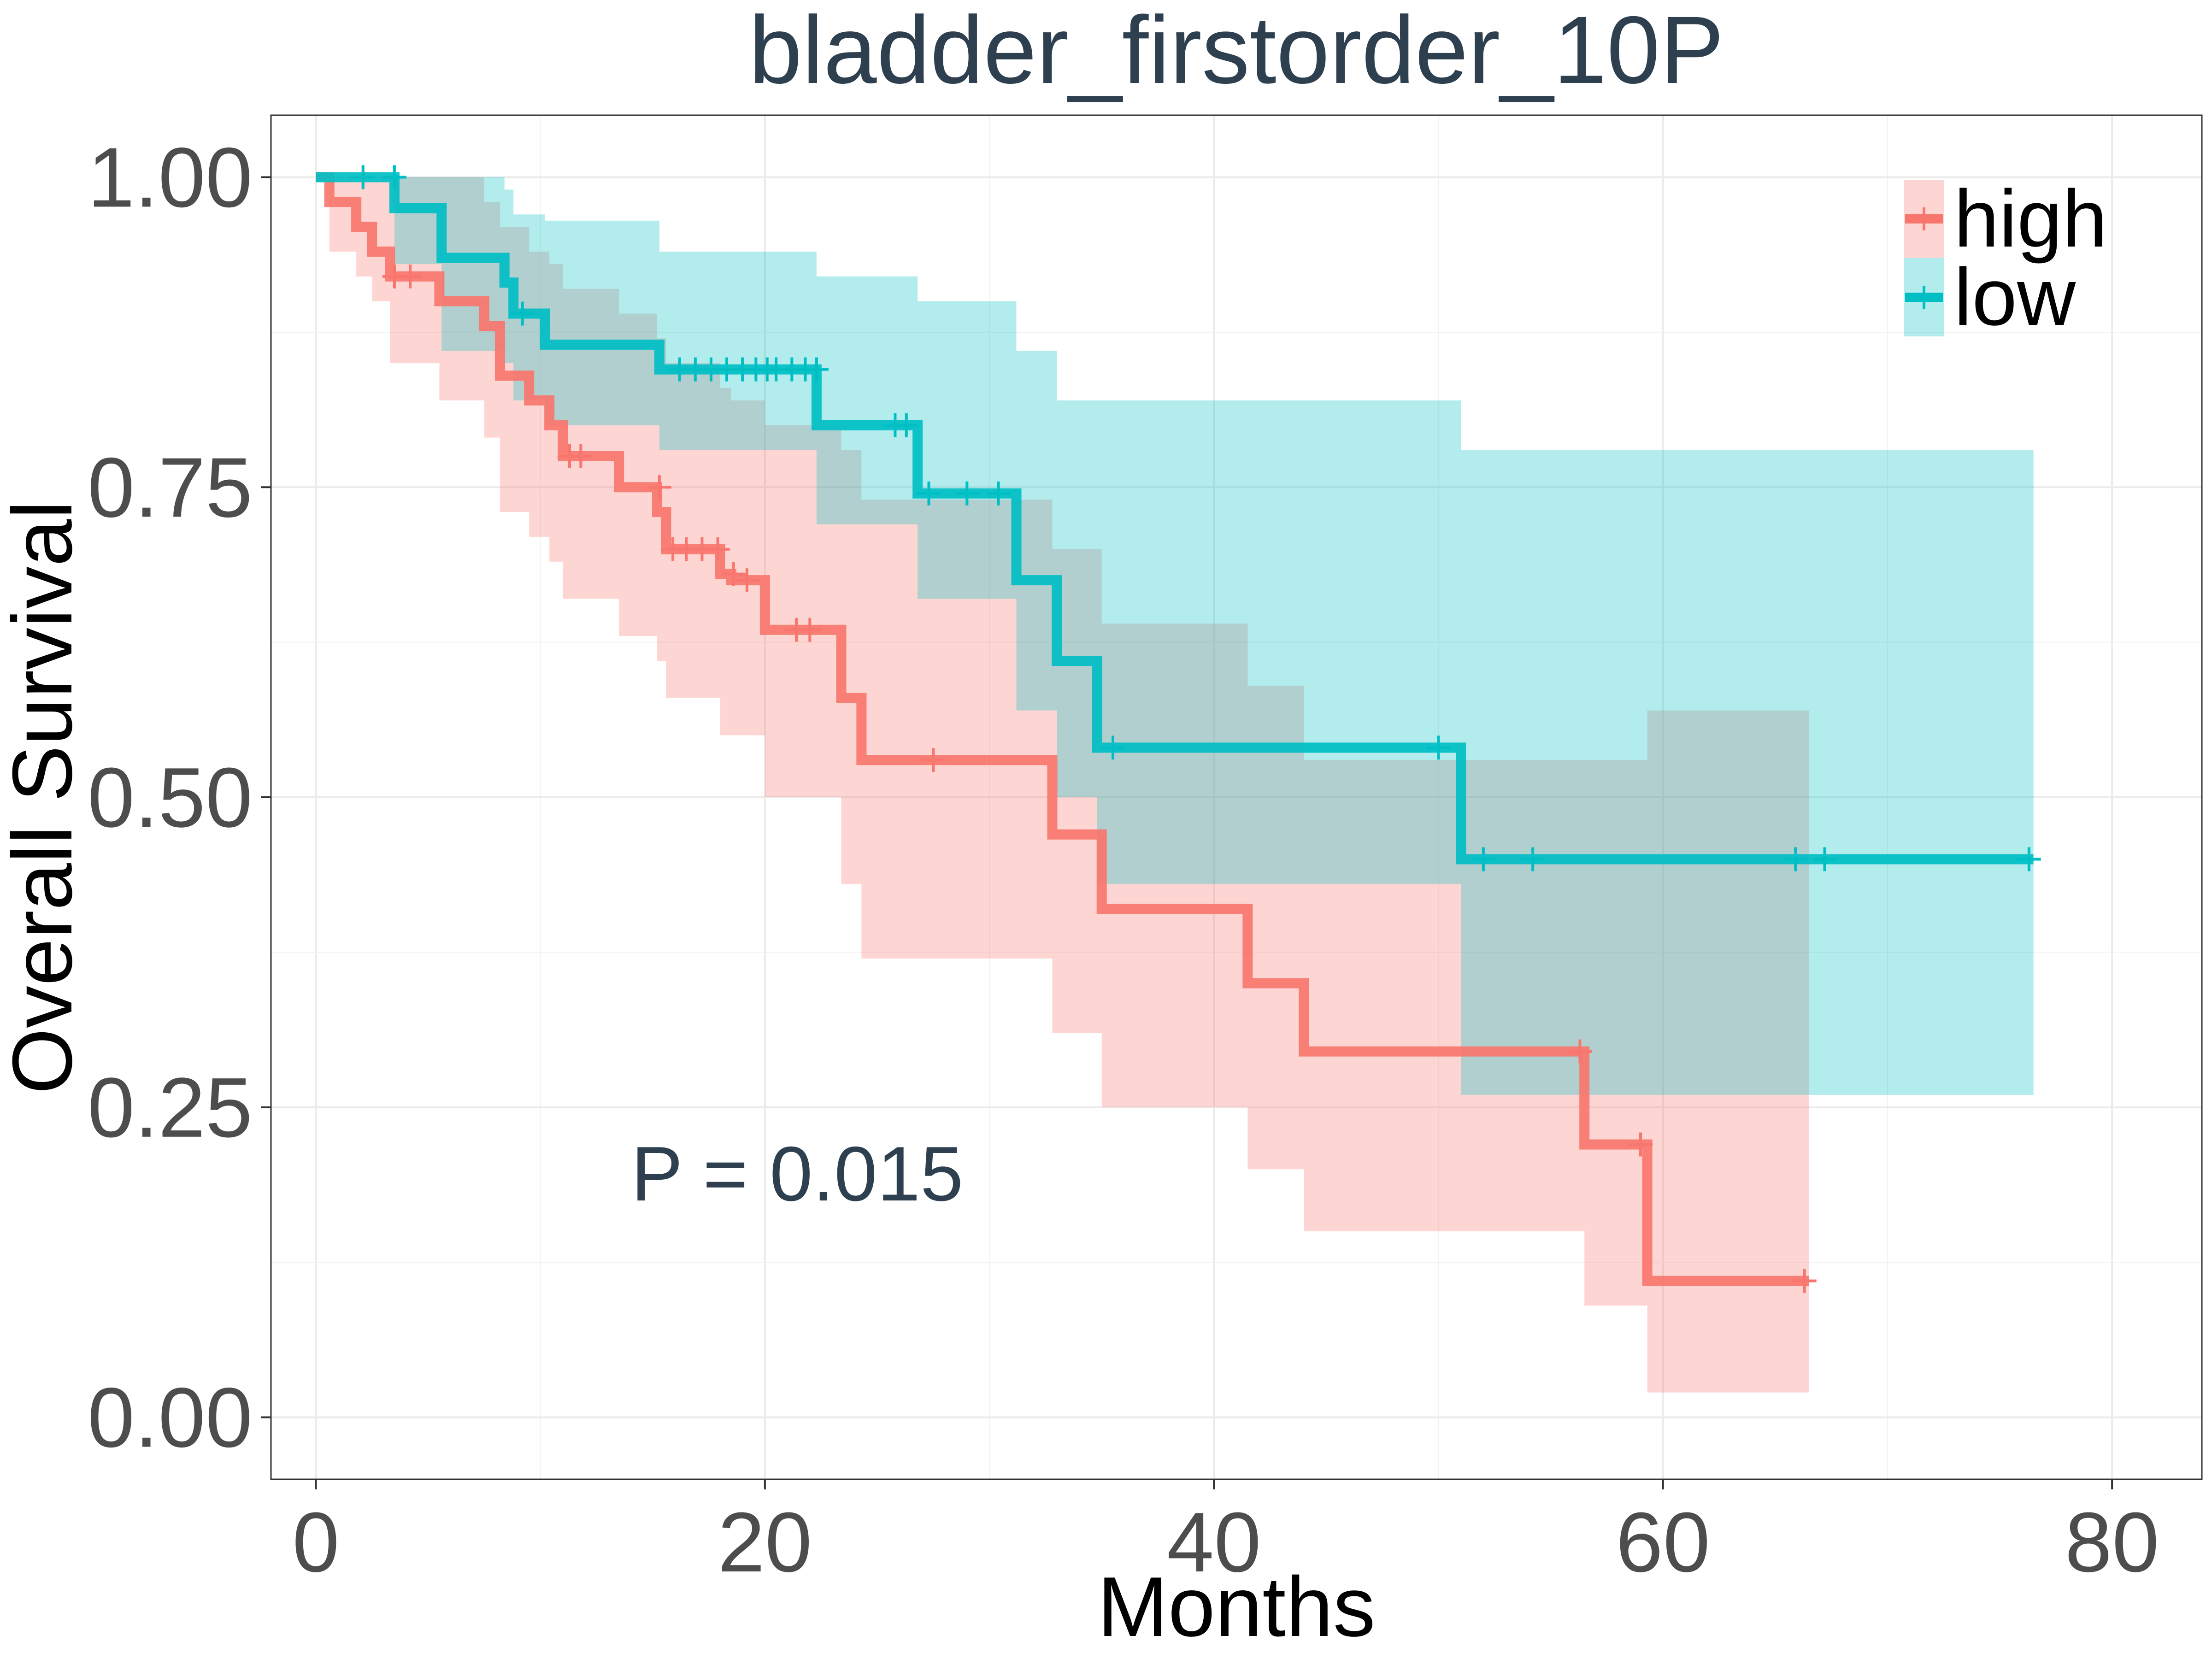 The height and width of the screenshot is (1659, 2212). Describe the element at coordinates (2030, 219) in the screenshot. I see `legend-label-high: high` at that location.